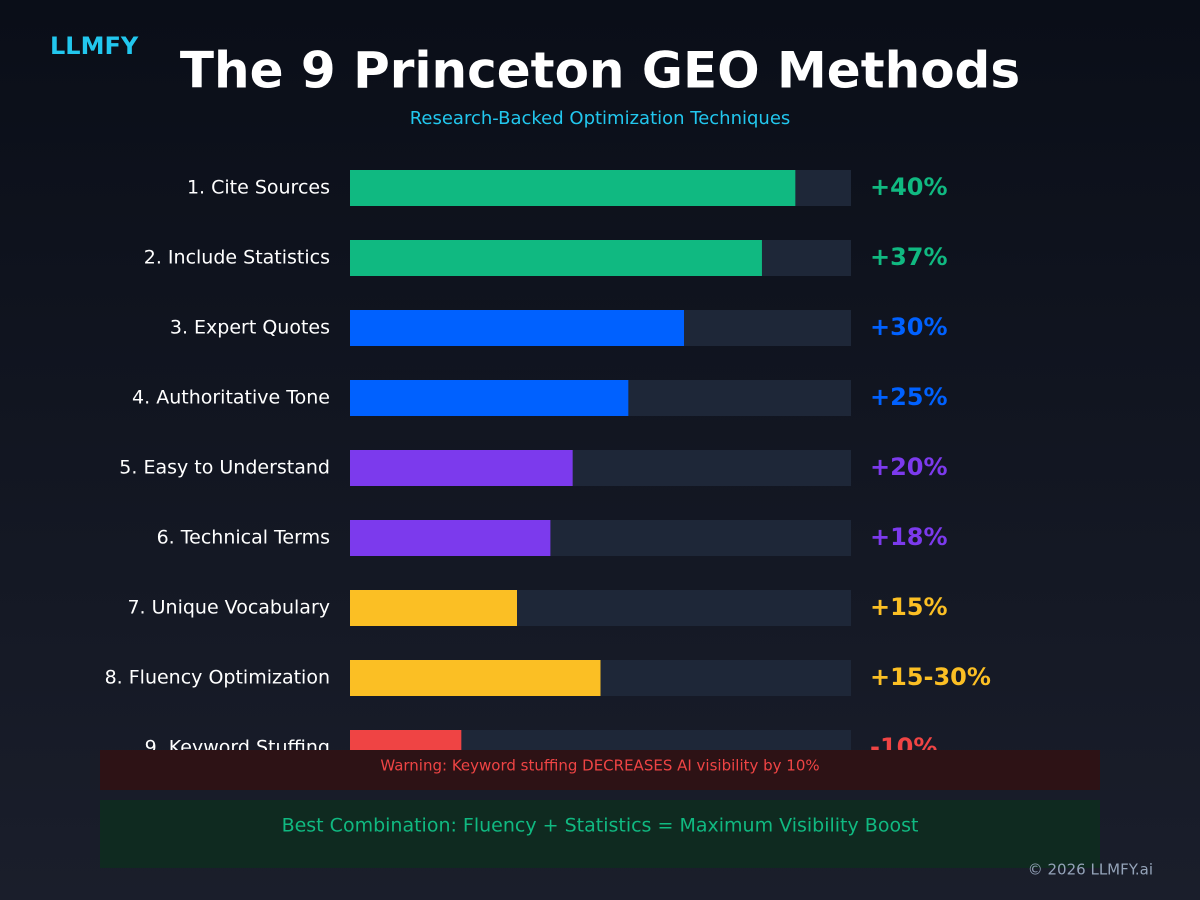 This screenshot has width=1200, height=900. Describe the element at coordinates (909, 467) in the screenshot. I see `value-label: +20%` at that location.